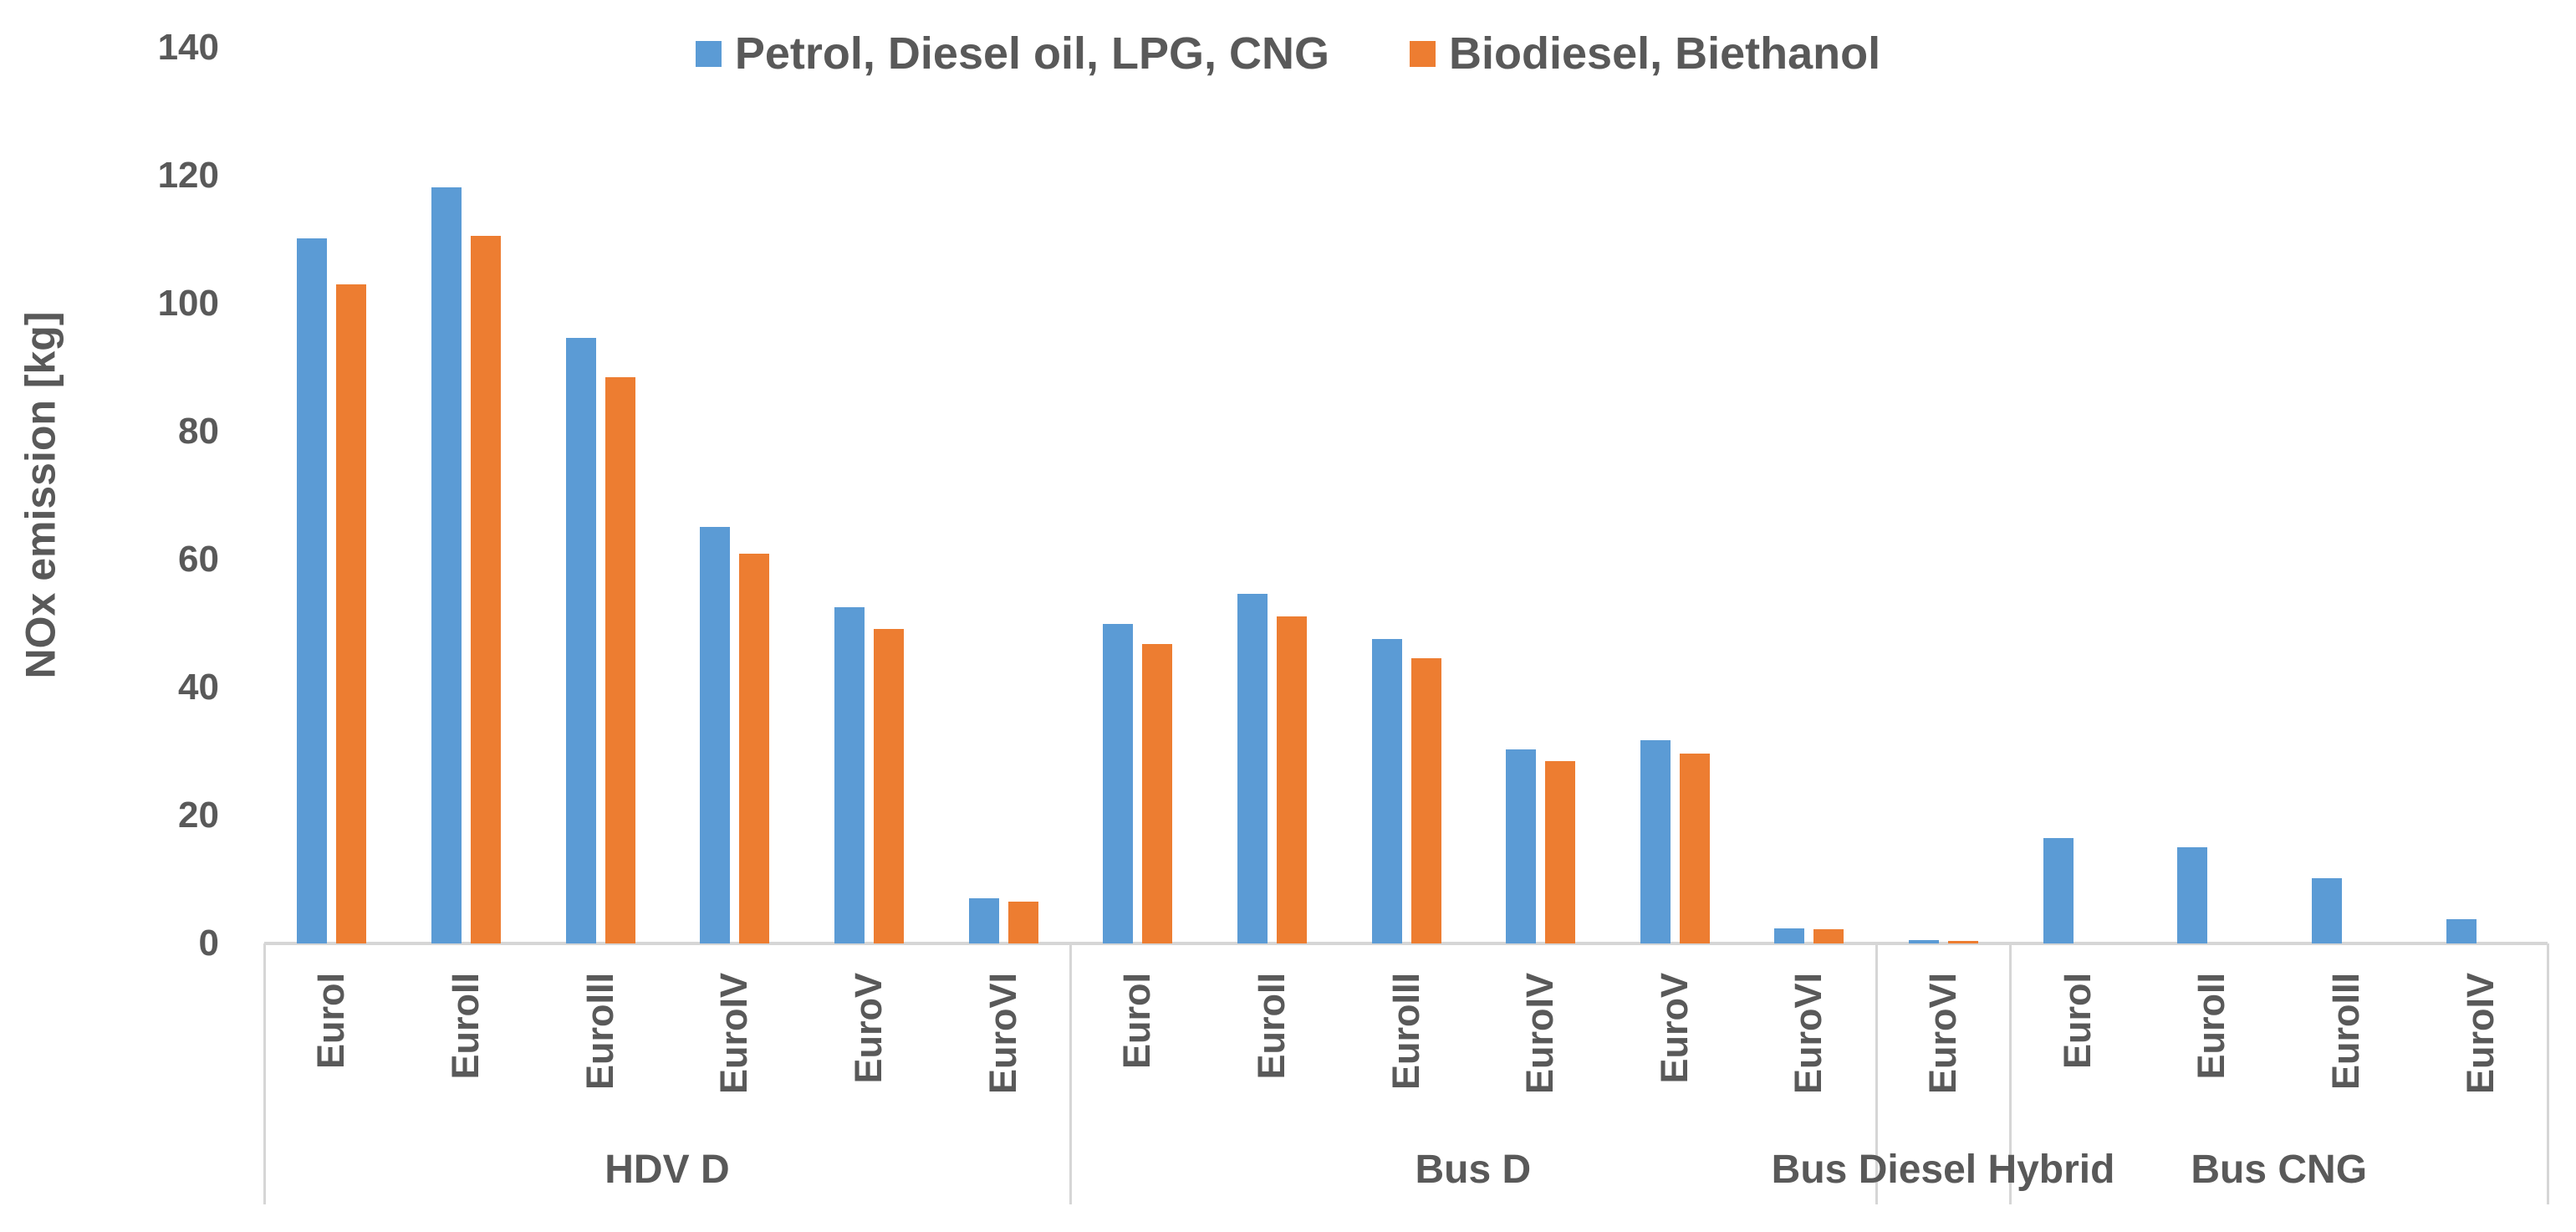  Describe the element at coordinates (1292, 780) in the screenshot. I see `bar-biodiesel-bus-d-euroii` at that location.